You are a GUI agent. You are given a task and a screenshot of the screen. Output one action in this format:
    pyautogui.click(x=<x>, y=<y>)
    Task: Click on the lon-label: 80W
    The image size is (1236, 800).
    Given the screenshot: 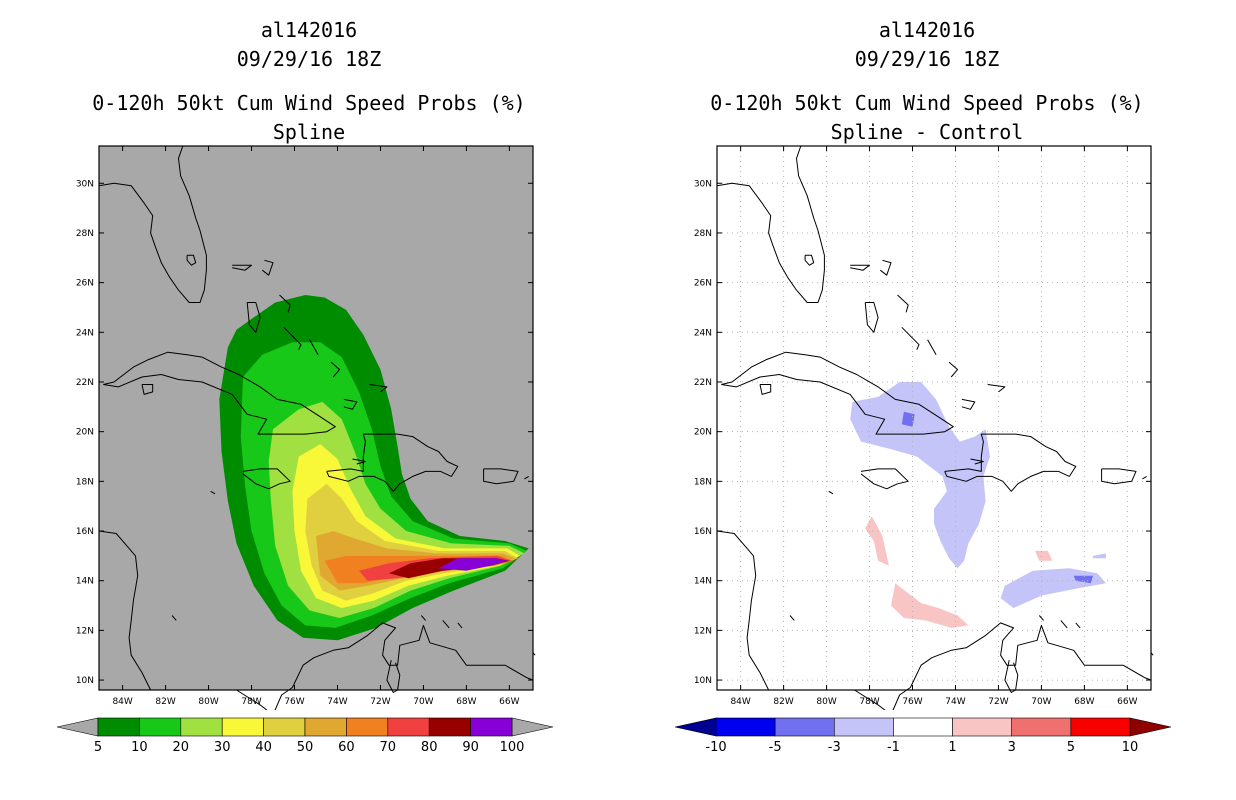 What is the action you would take?
    pyautogui.click(x=208, y=702)
    